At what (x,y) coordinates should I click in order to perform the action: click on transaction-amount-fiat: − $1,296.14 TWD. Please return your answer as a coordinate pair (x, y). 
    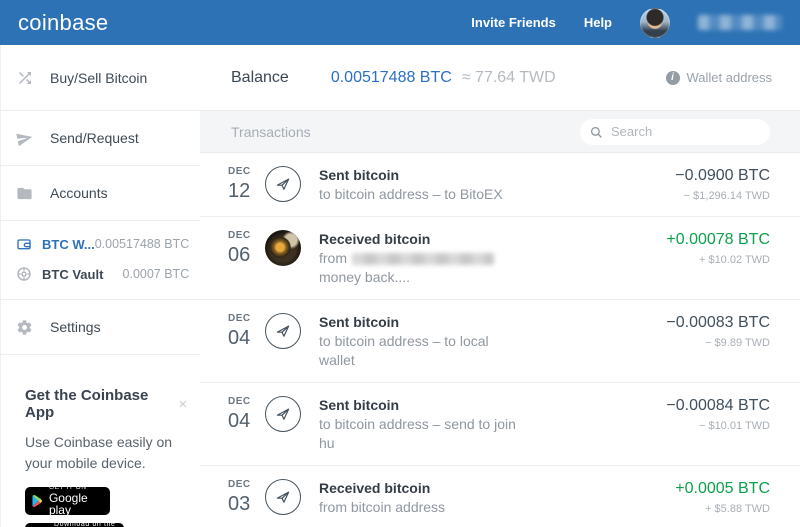
    Looking at the image, I should click on (726, 196).